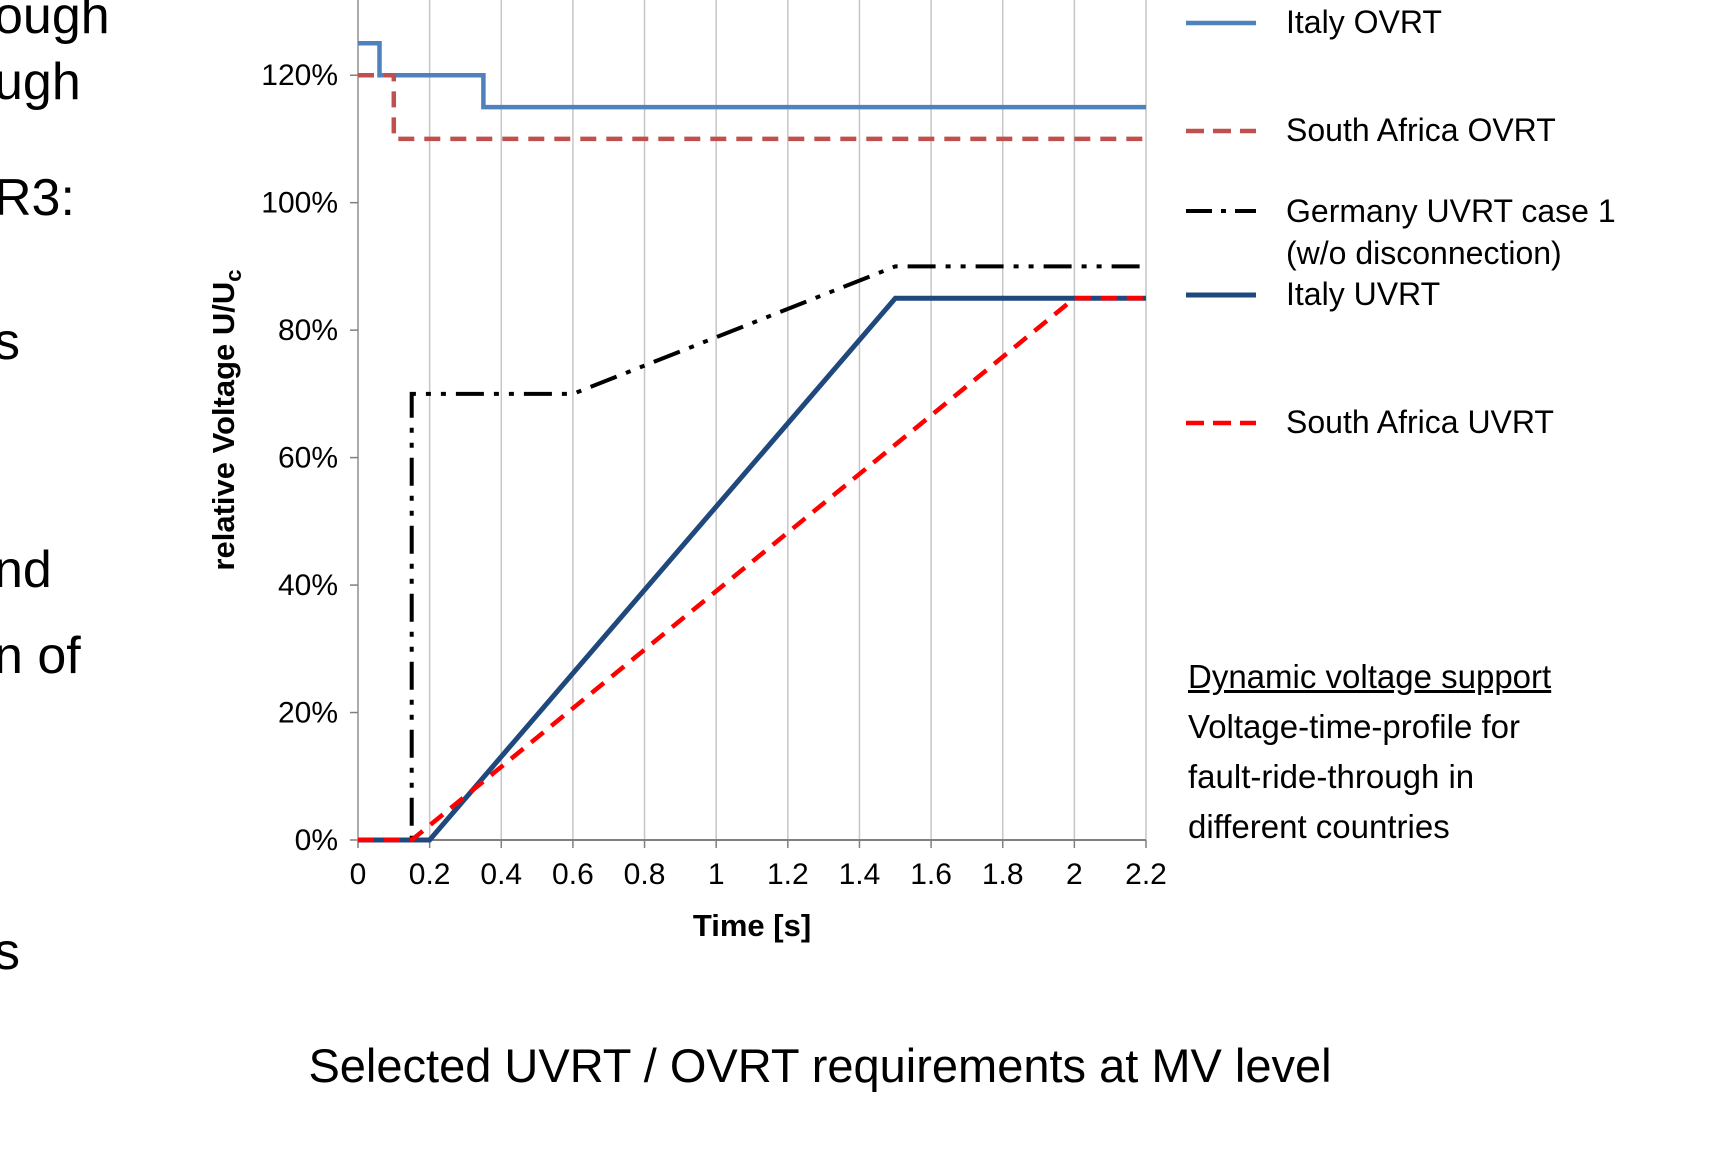 The image size is (1725, 1150). I want to click on y-tick-label: 0%, so click(316, 840).